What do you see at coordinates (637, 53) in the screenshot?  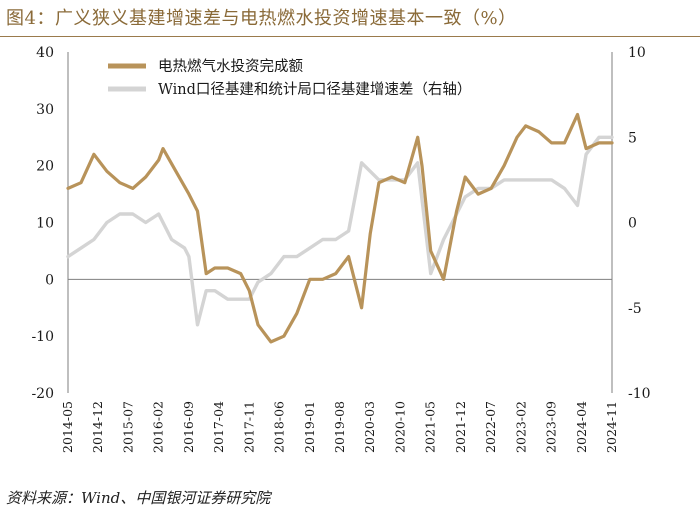 I see `y-right-tick-label: 10` at bounding box center [637, 53].